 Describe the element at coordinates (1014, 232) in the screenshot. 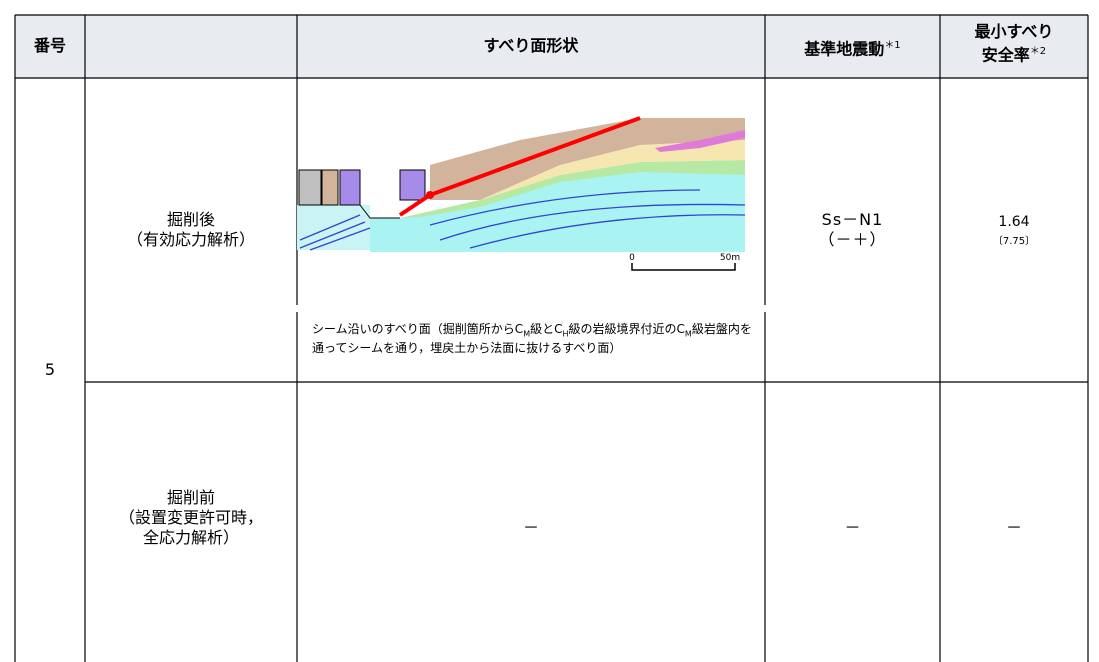

I see `safety: 1.64 〔7.75〕` at that location.